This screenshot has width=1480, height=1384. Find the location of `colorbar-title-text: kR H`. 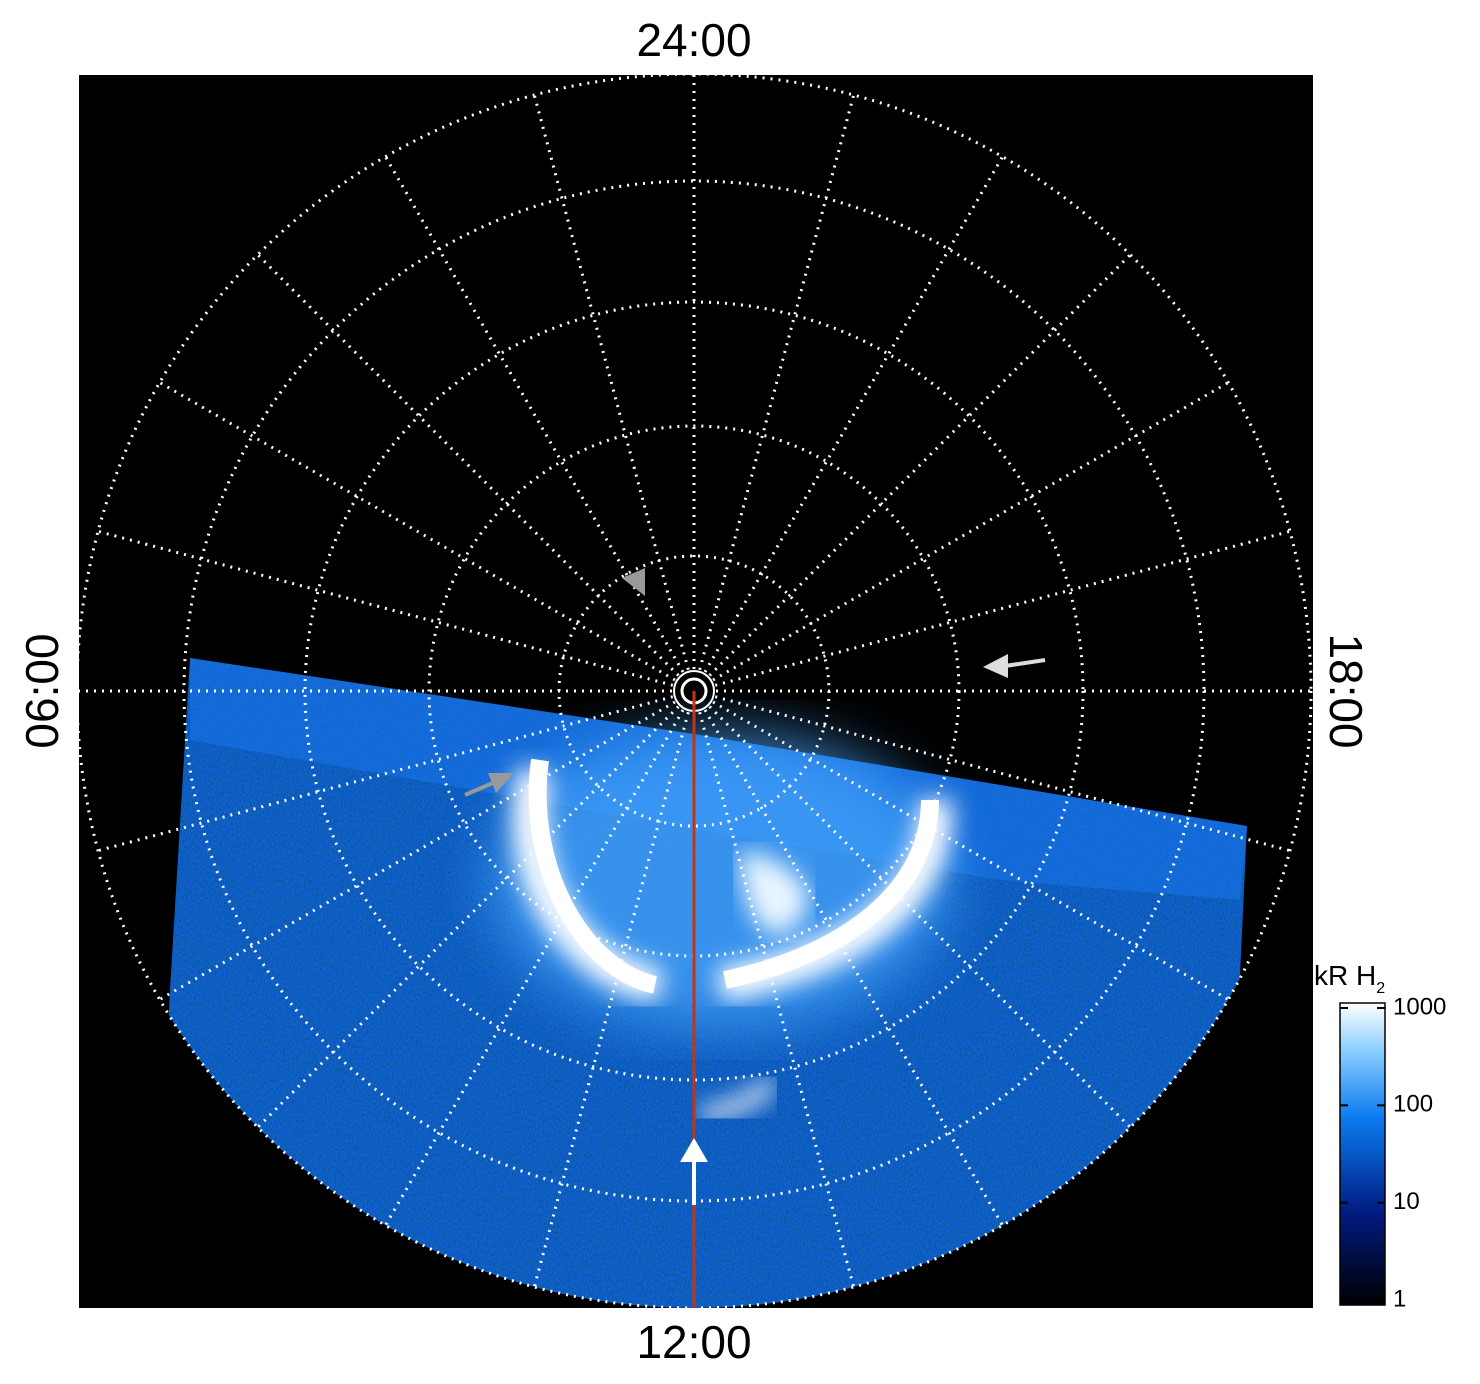

colorbar-title-text: kR H is located at coordinates (1345, 975).